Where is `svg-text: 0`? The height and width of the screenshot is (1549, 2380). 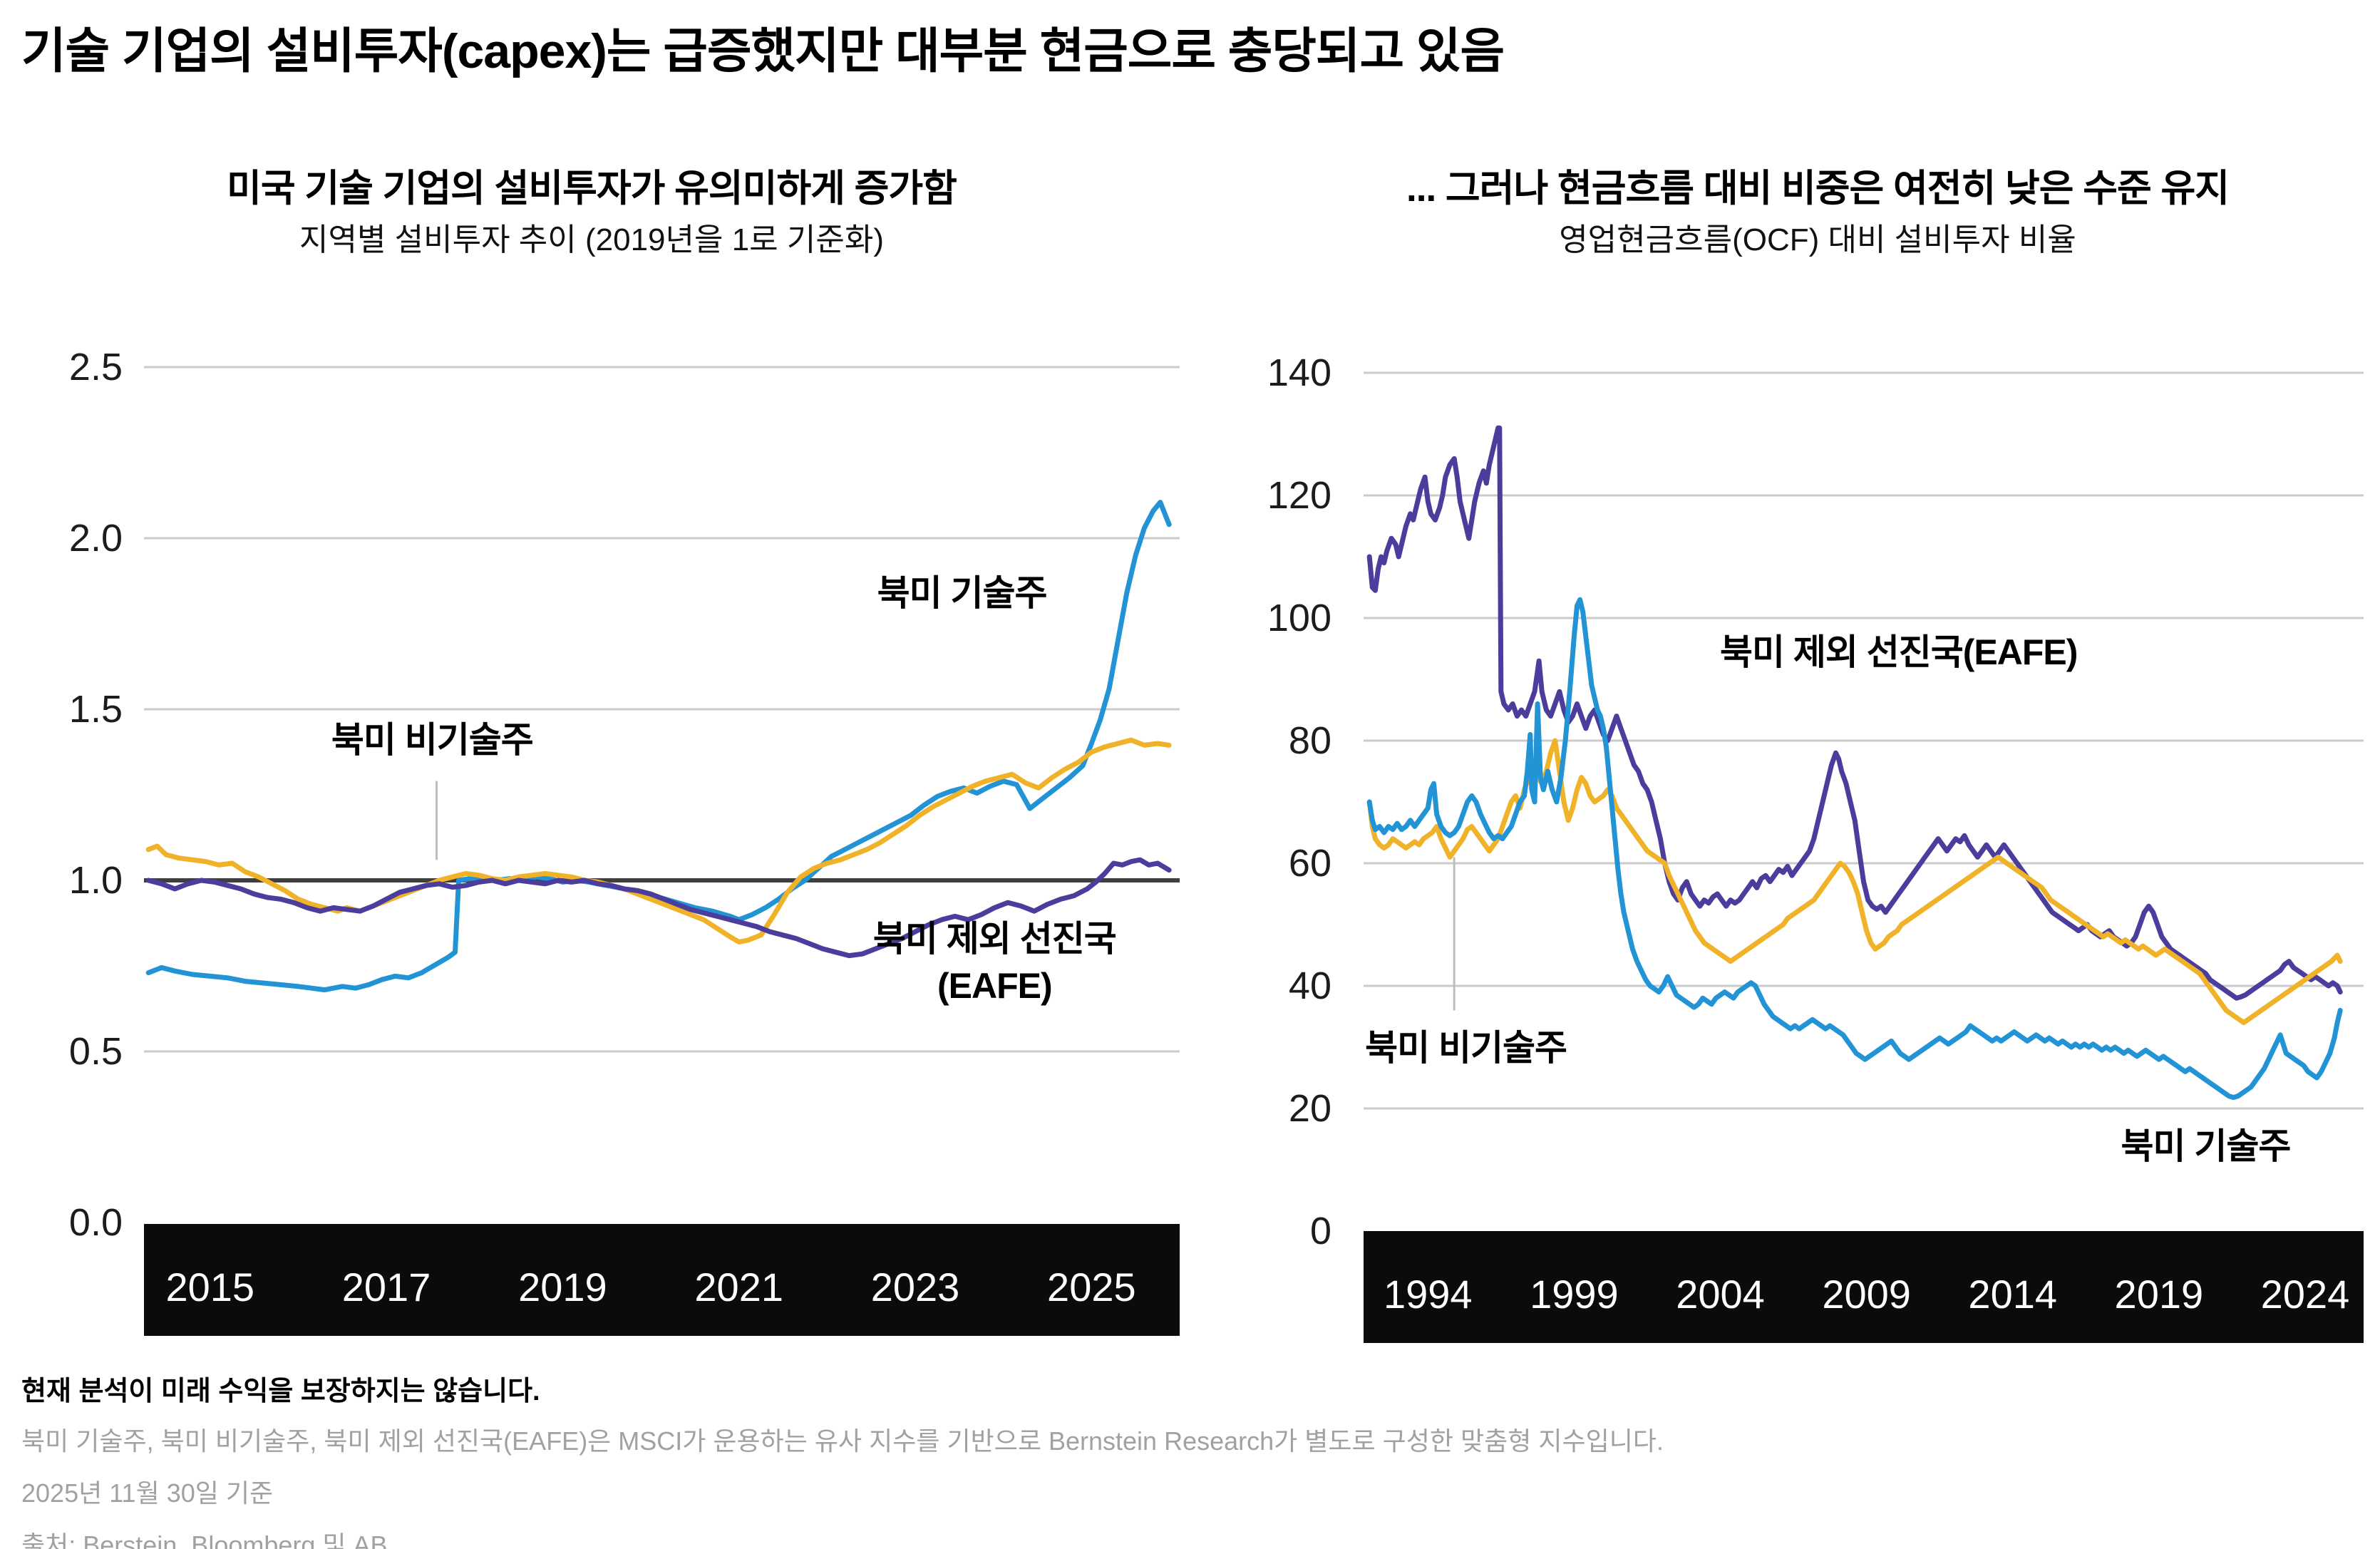
svg-text: 0 is located at coordinates (1320, 1231).